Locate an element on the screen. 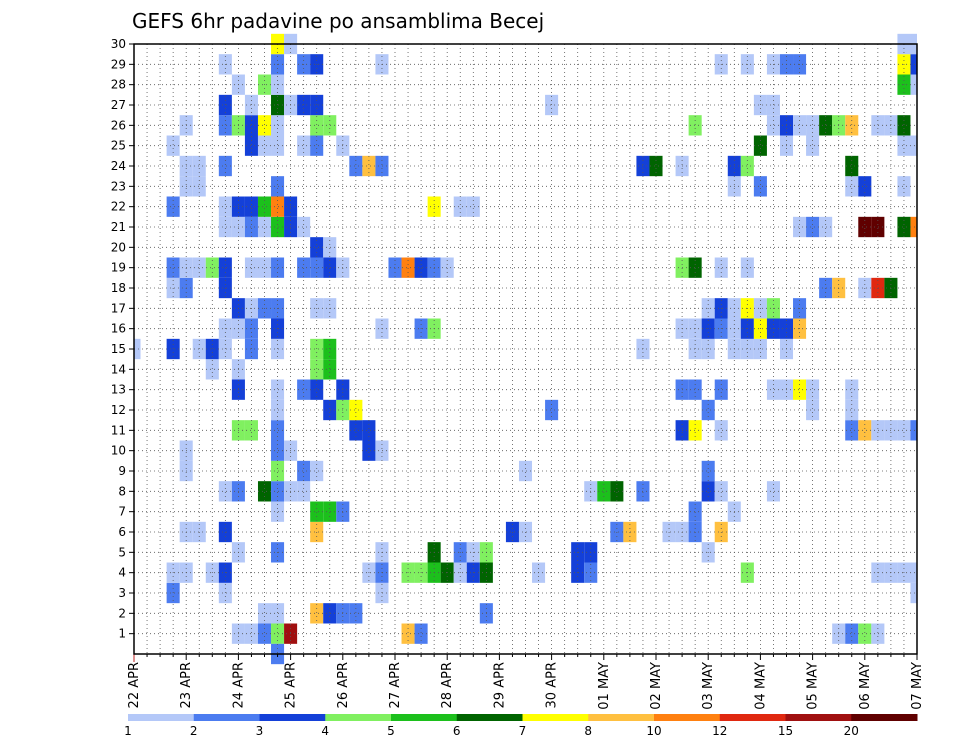 This screenshot has width=960, height=746. colorbar-label: 4 is located at coordinates (325, 731).